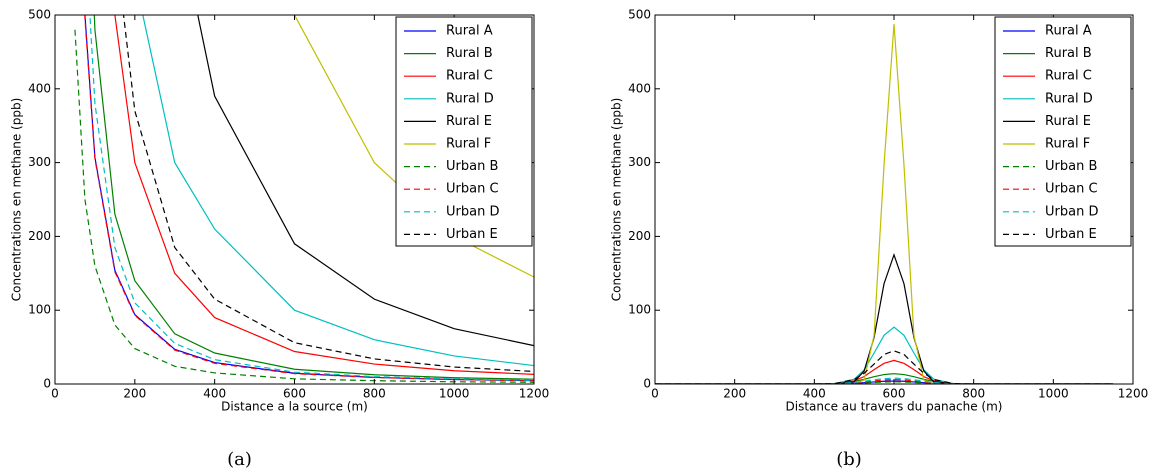 The image size is (1152, 474). I want to click on x-axis-label: Distance au travers du panache (m), so click(894, 407).